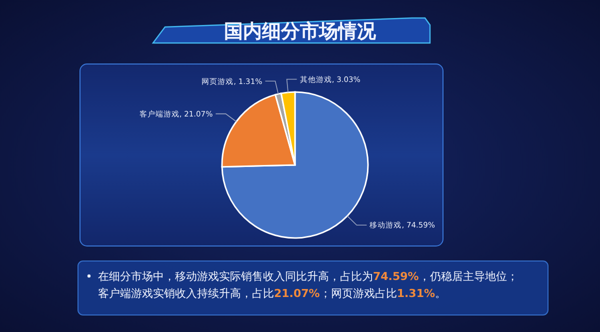 This screenshot has width=600, height=332. Describe the element at coordinates (300, 31) in the screenshot. I see `chart-title: 国内细分市场情况` at that location.